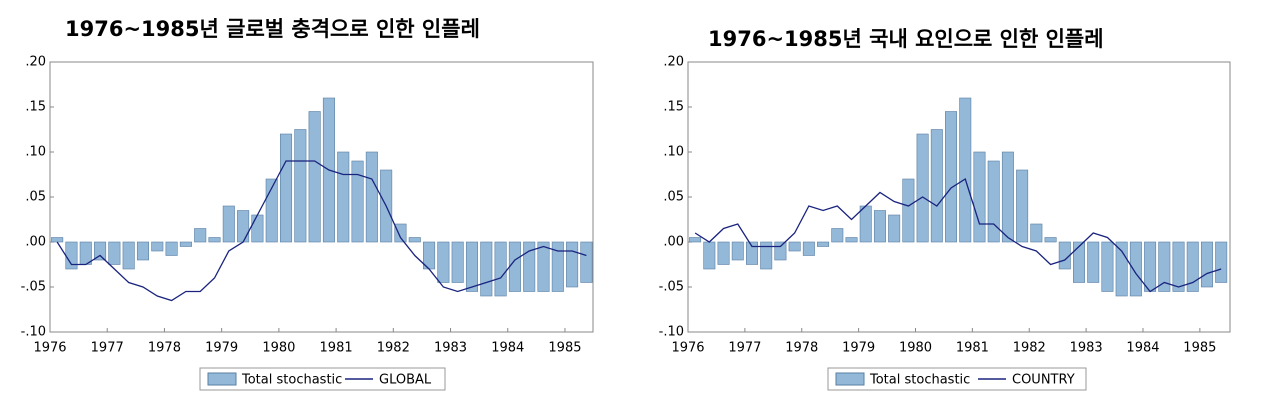  Describe the element at coordinates (405, 380) in the screenshot. I see `legend-label: GLOBAL` at that location.